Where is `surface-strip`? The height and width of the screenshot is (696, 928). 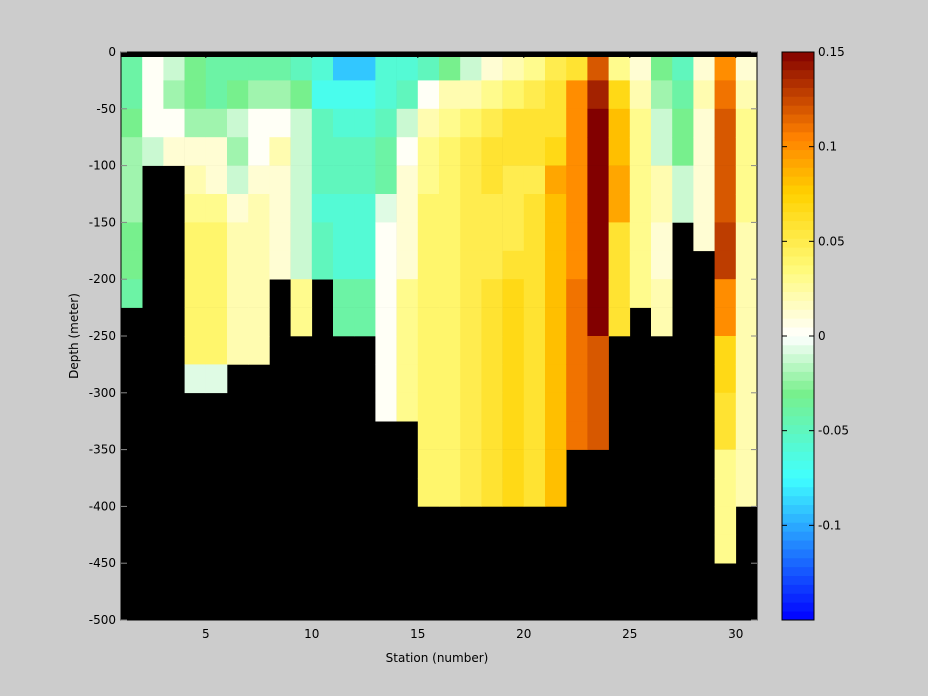
surface-strip is located at coordinates (439, 54).